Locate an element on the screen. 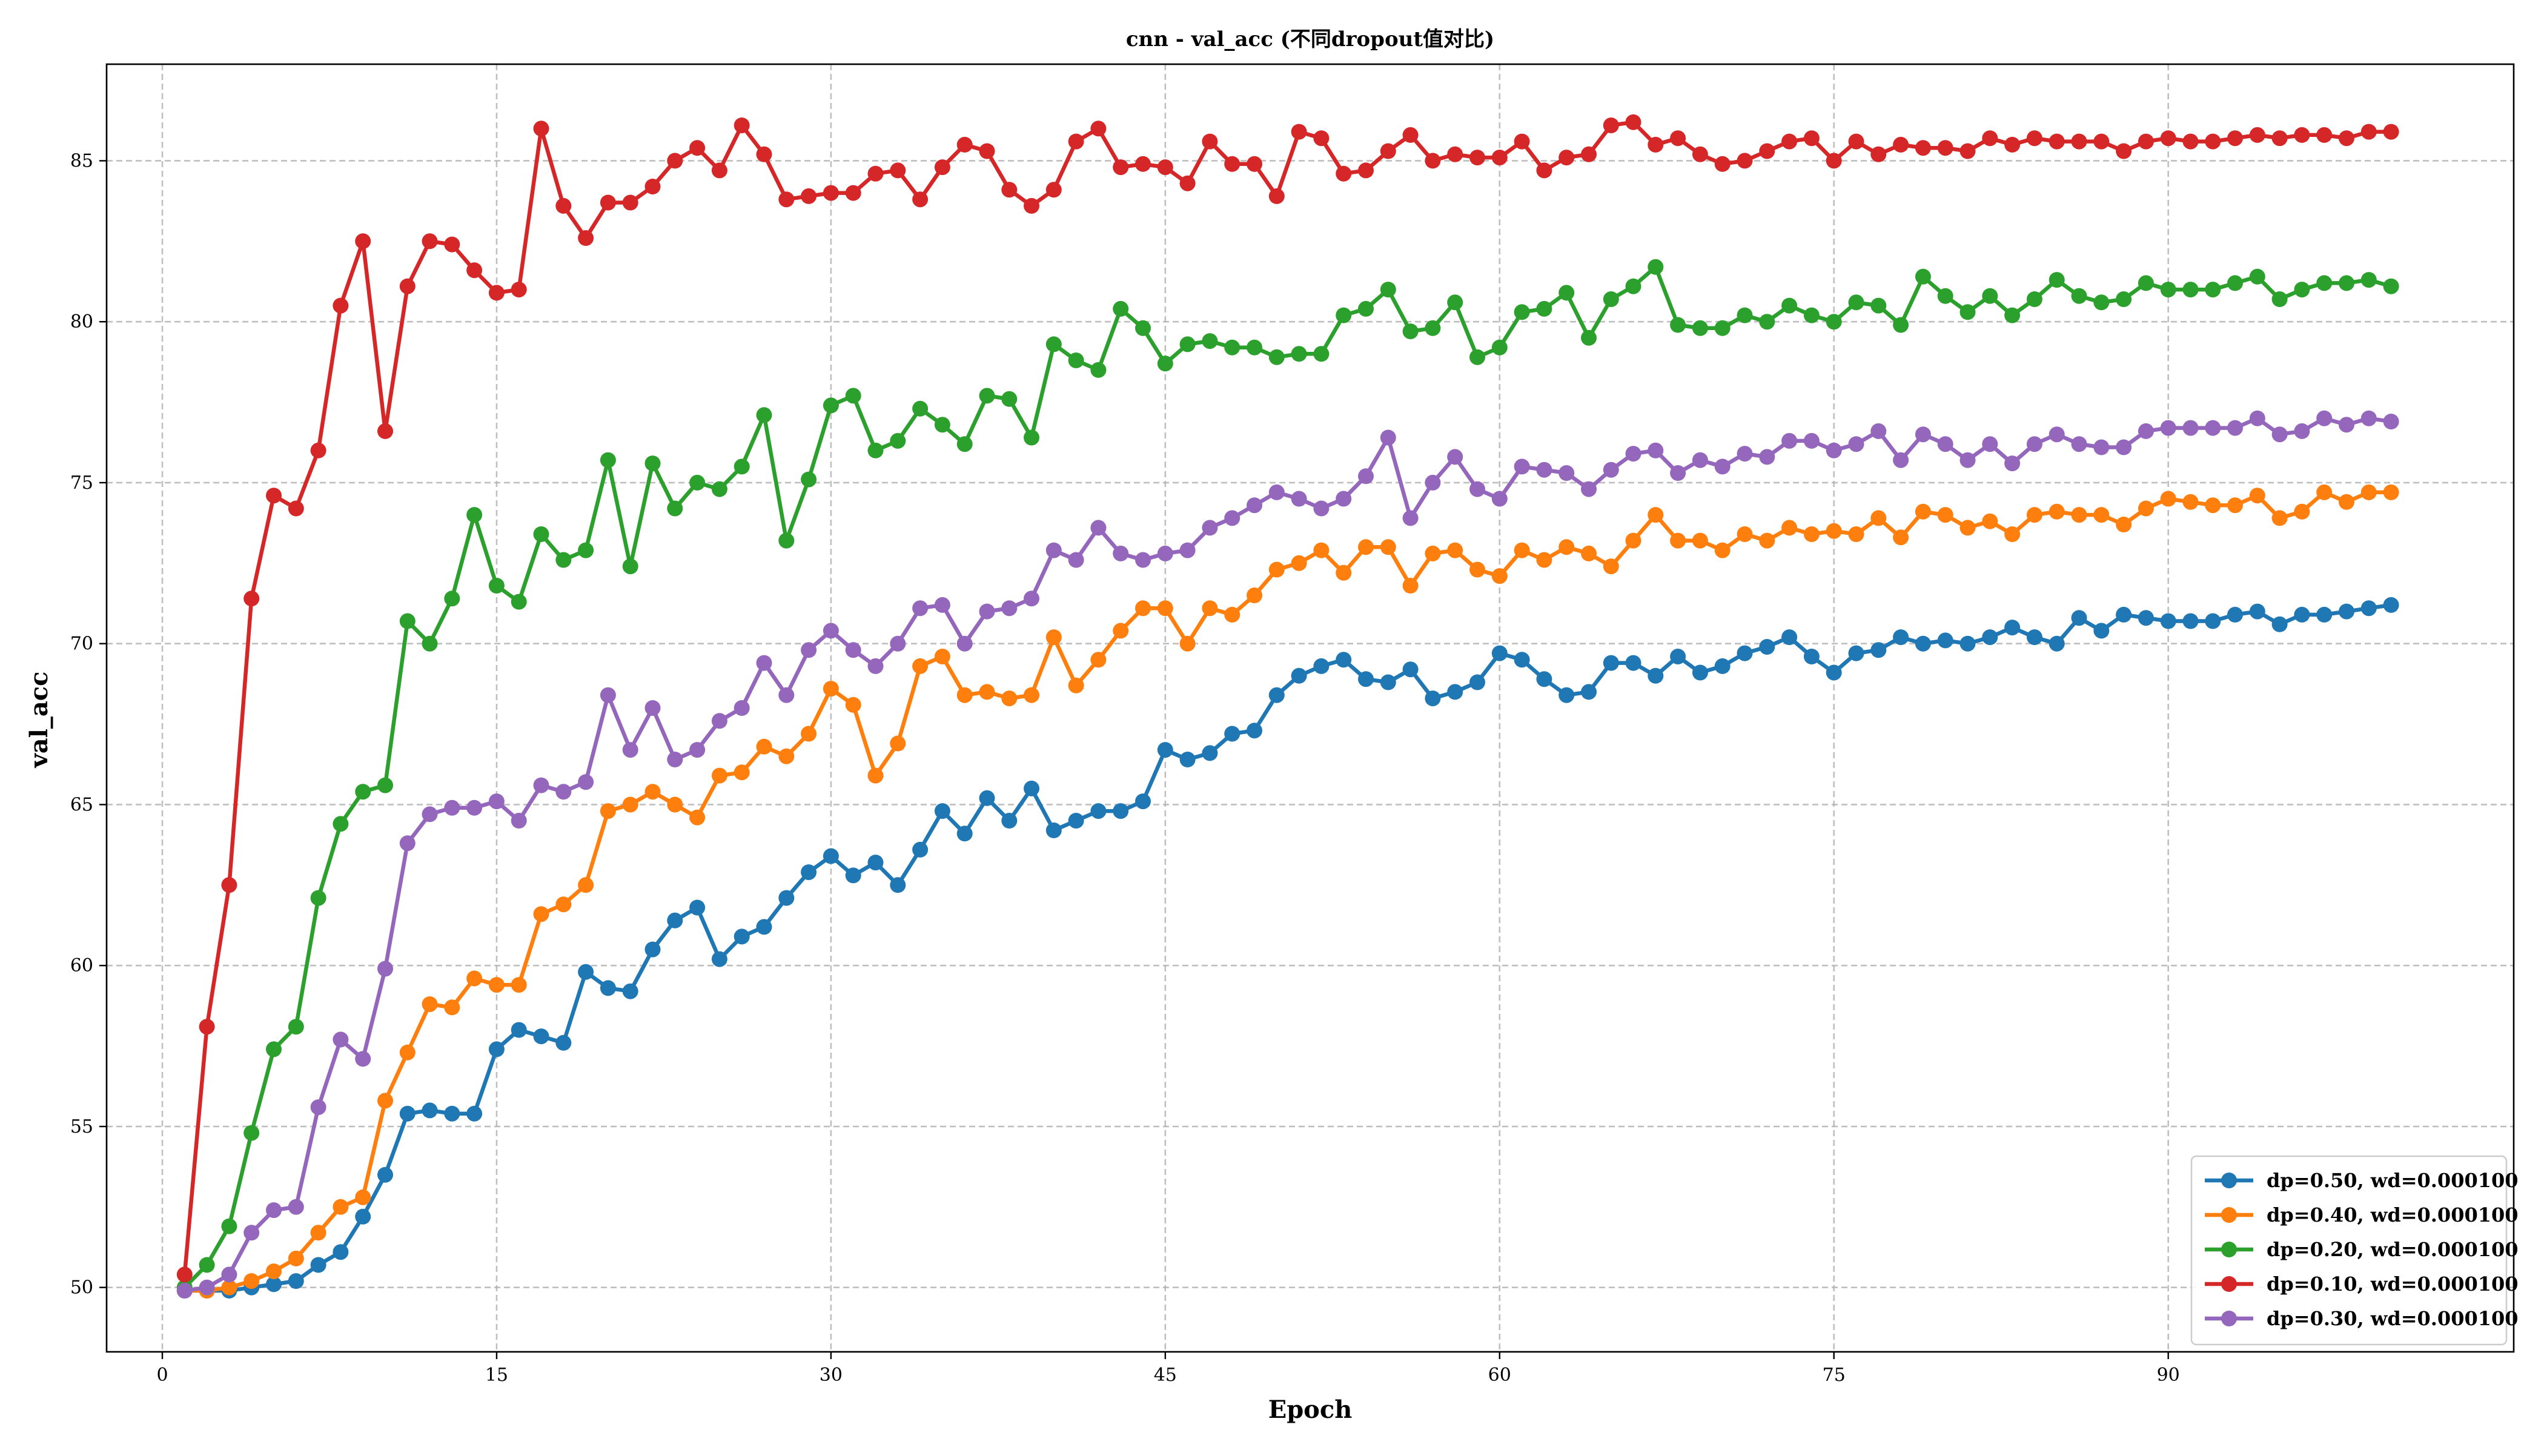  chart-title: cnn - val_acc (不同dropout值对比) is located at coordinates (1310, 39).